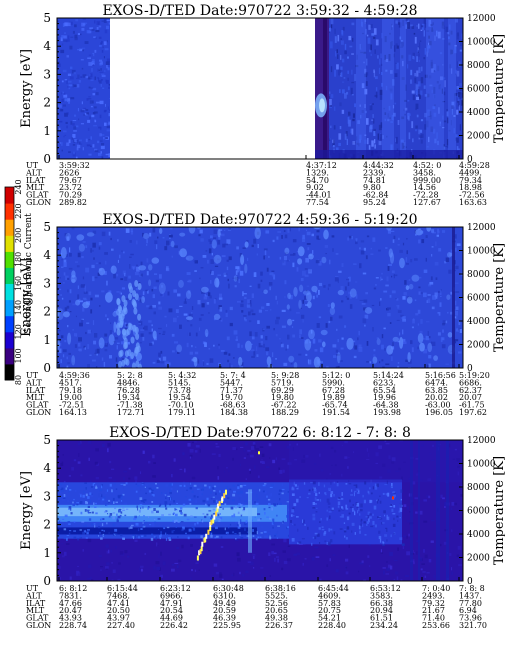 This screenshot has height=649, width=505. Describe the element at coordinates (214, 517) in the screenshot. I see `stair-feature` at that location.